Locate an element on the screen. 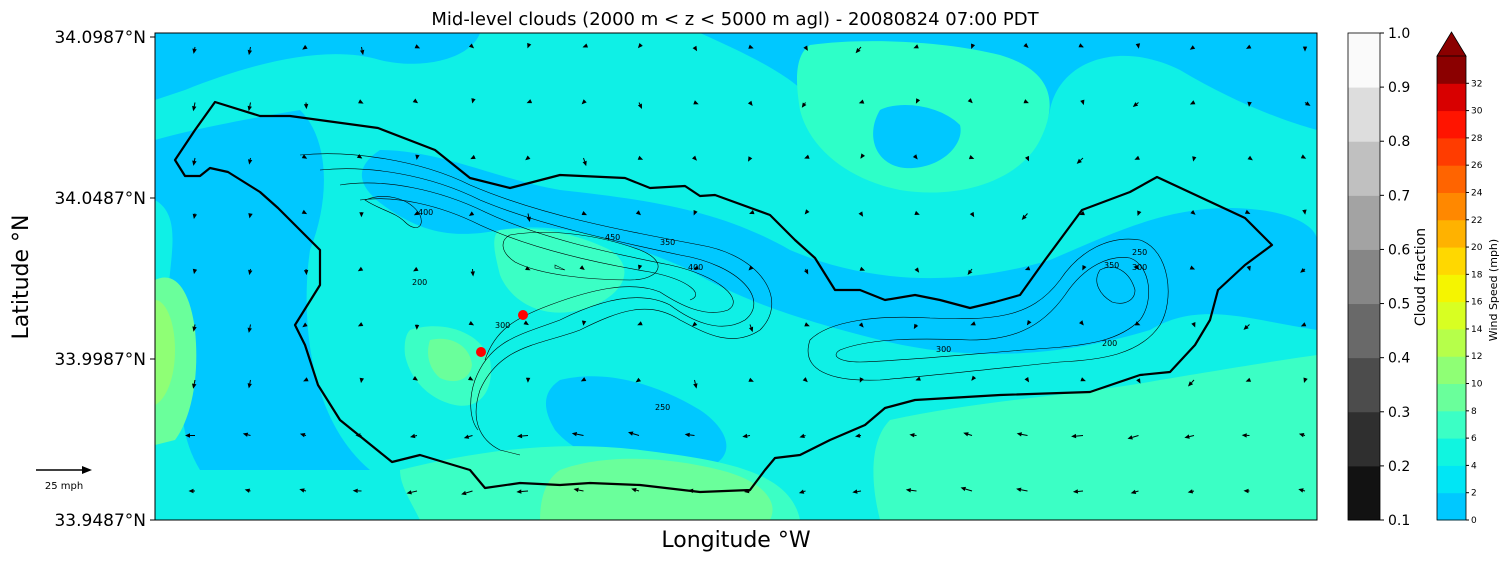  wind-colorbar-tick-label: 0 is located at coordinates (1474, 521).